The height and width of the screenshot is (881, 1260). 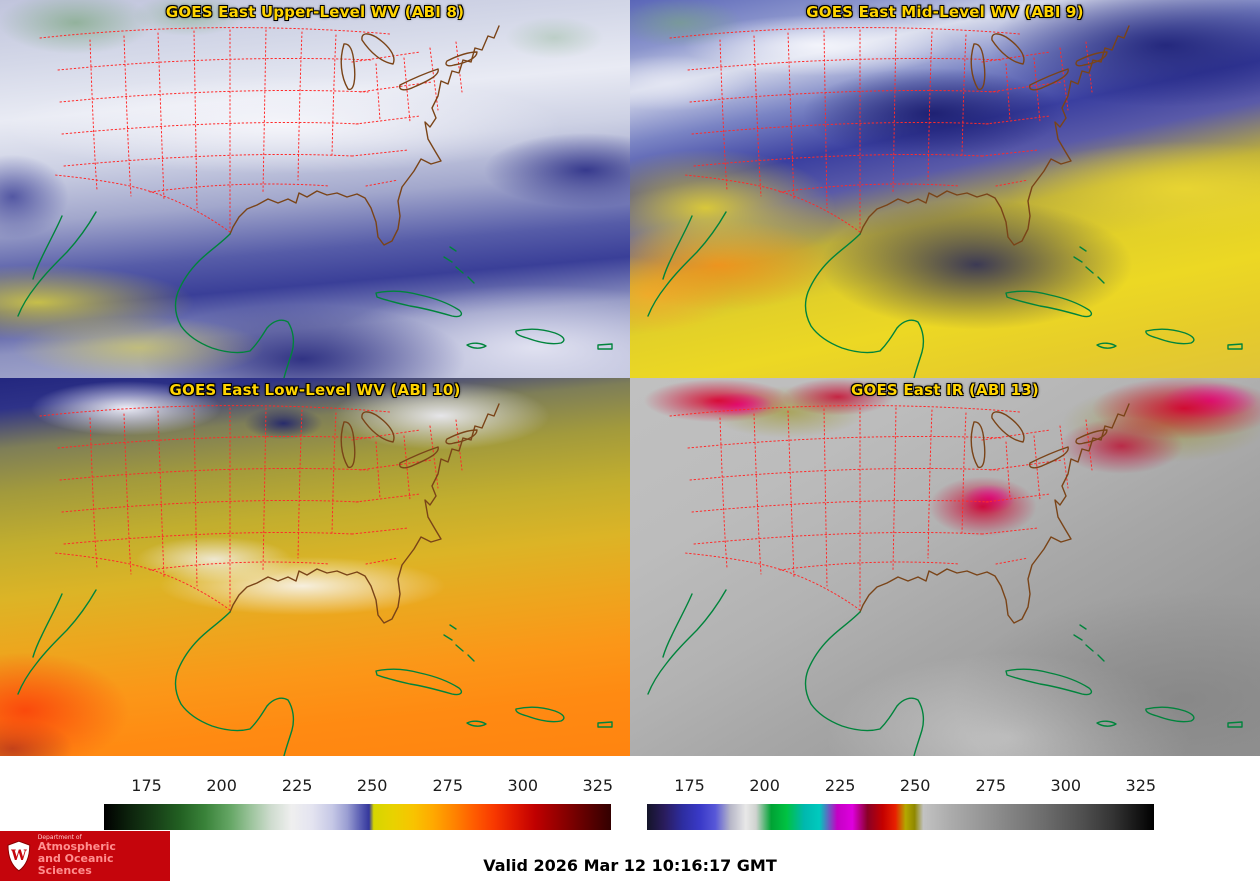 I want to click on ir-colorbar: 175 200 225 250 275 300 325, so click(x=902, y=803).